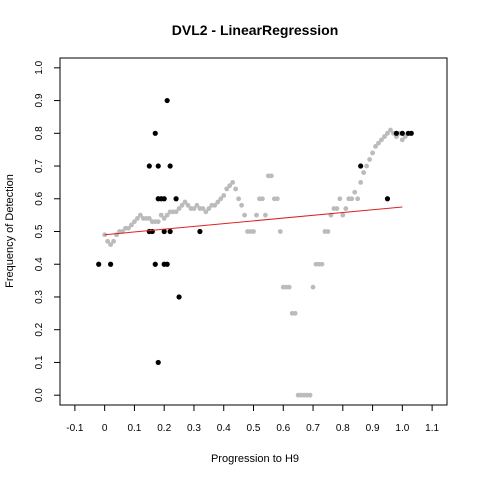  I want to click on y-tick-label: 0.4, so click(39, 264).